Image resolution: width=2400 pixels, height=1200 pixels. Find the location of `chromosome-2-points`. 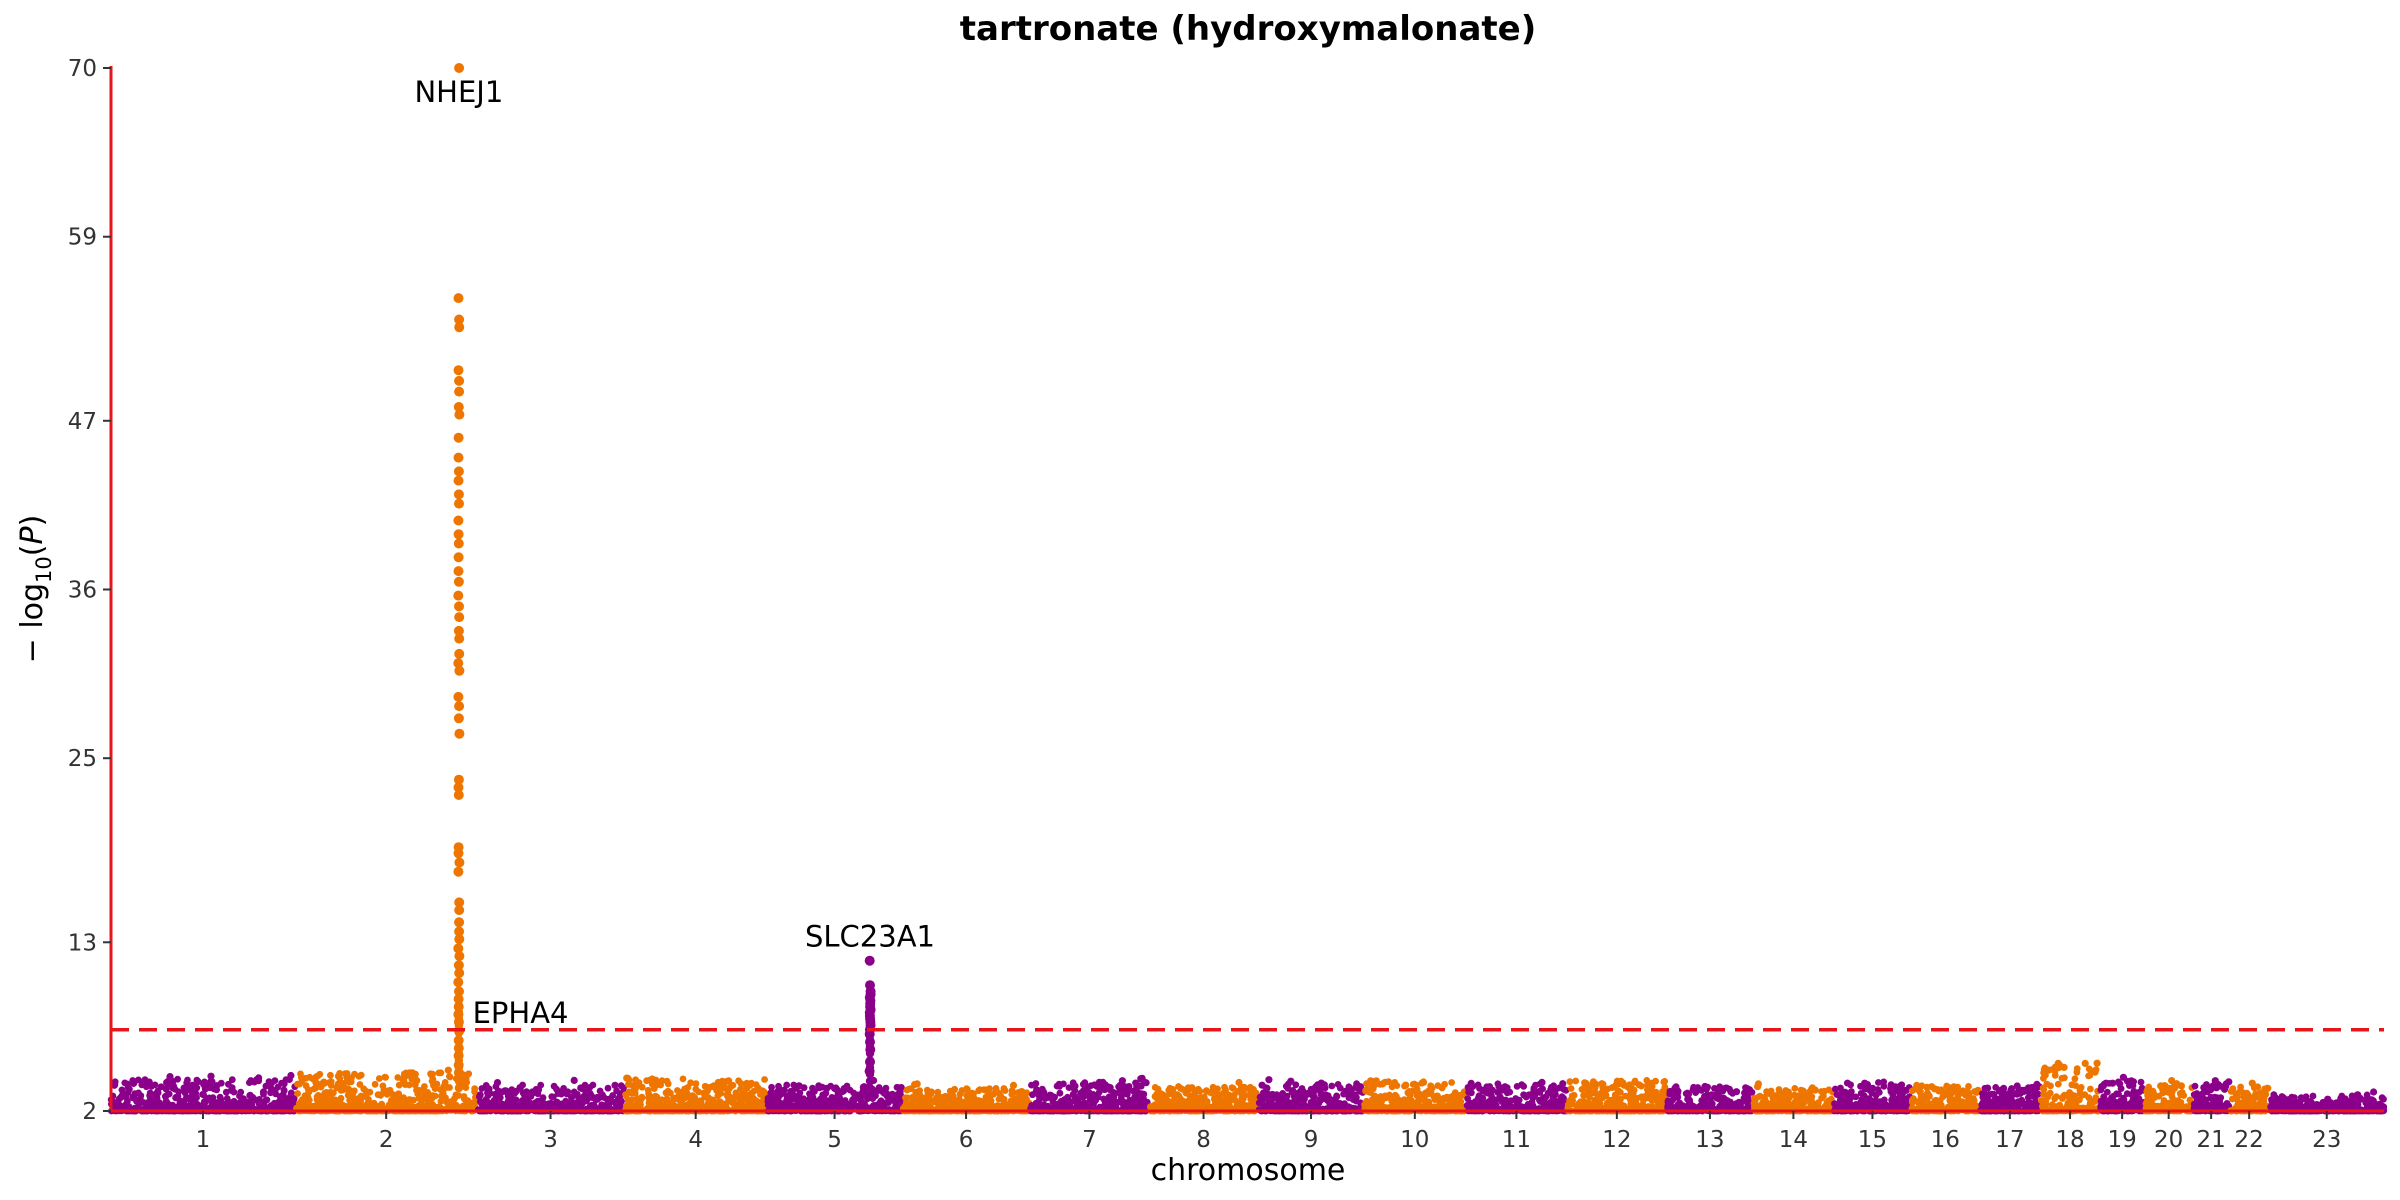

chromosome-2-points is located at coordinates (386, 1090).